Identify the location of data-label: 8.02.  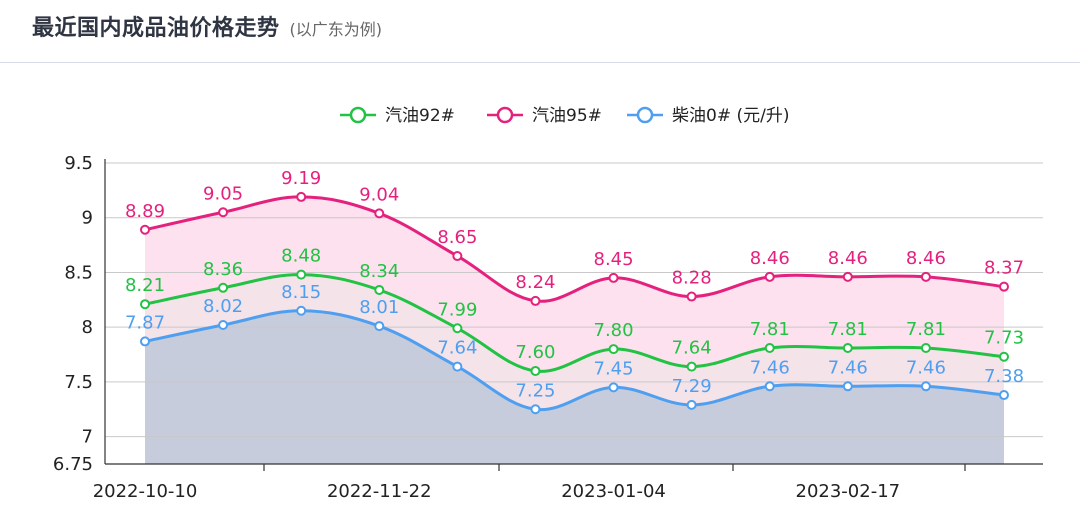
(223, 306).